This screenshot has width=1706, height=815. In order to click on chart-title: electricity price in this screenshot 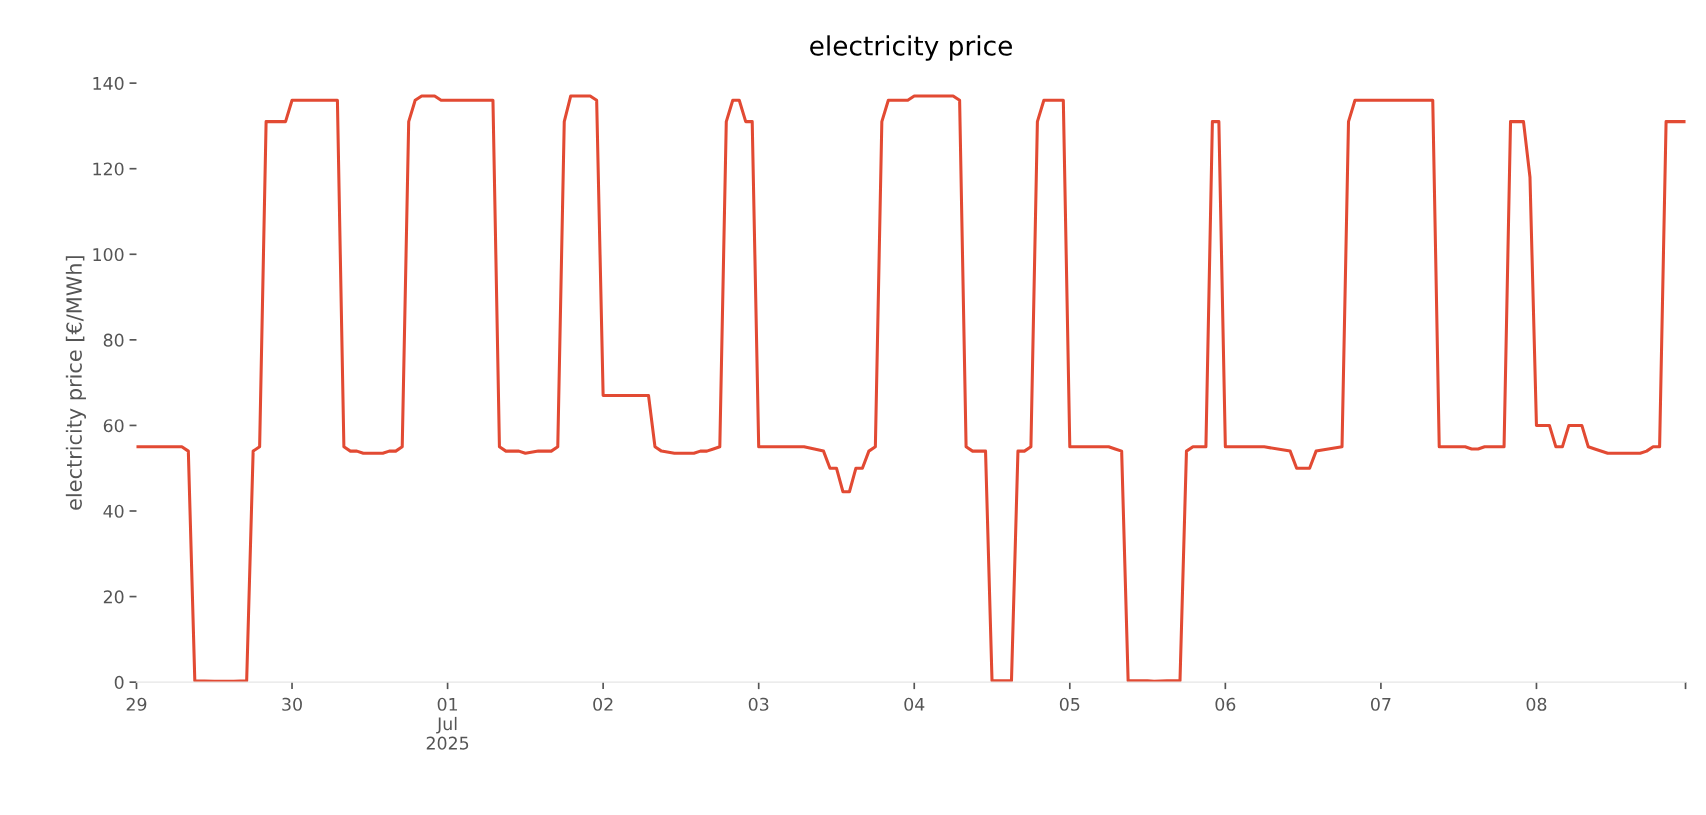, I will do `click(911, 48)`.